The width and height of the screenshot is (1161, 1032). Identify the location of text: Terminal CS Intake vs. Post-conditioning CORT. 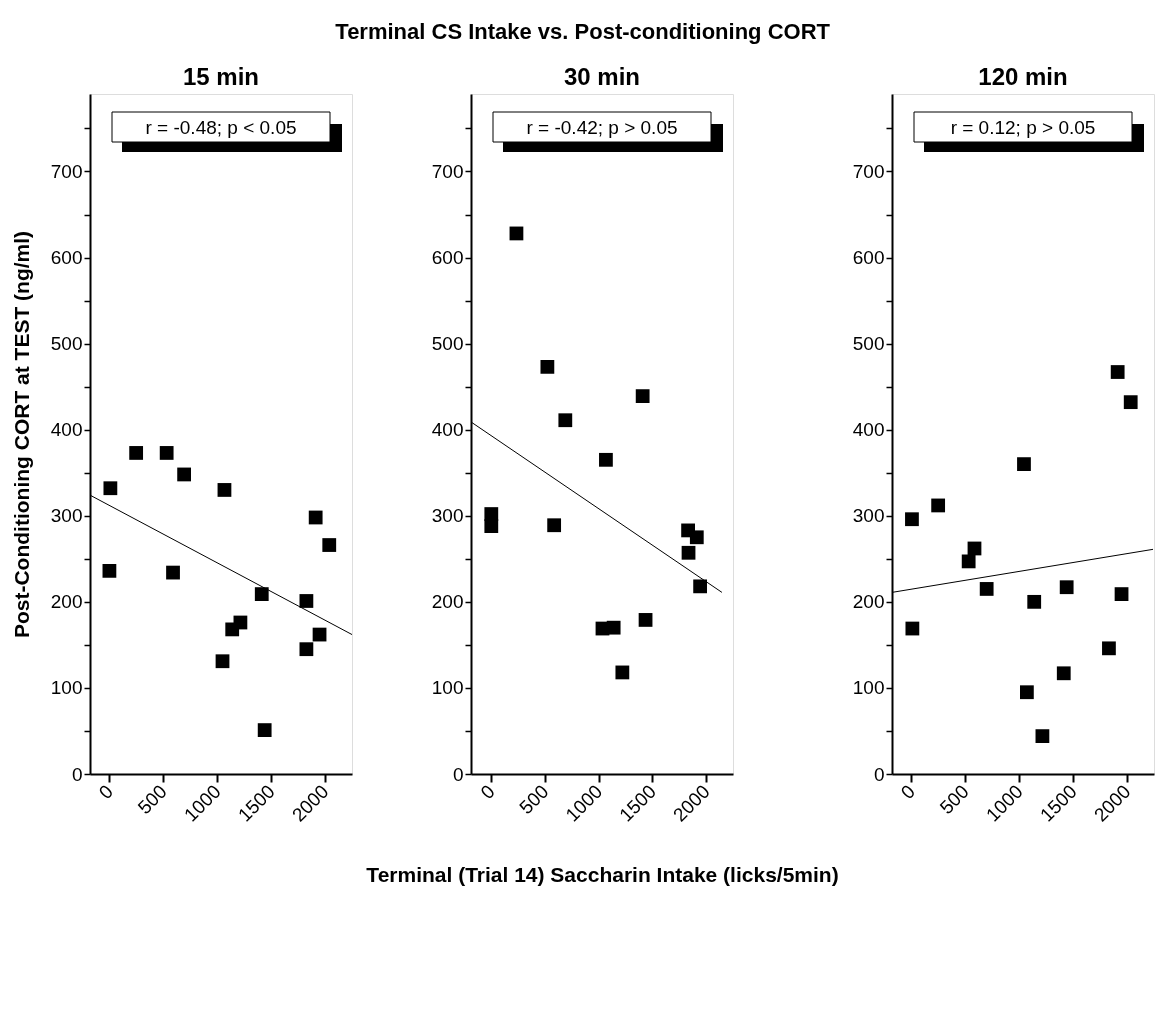
(583, 31).